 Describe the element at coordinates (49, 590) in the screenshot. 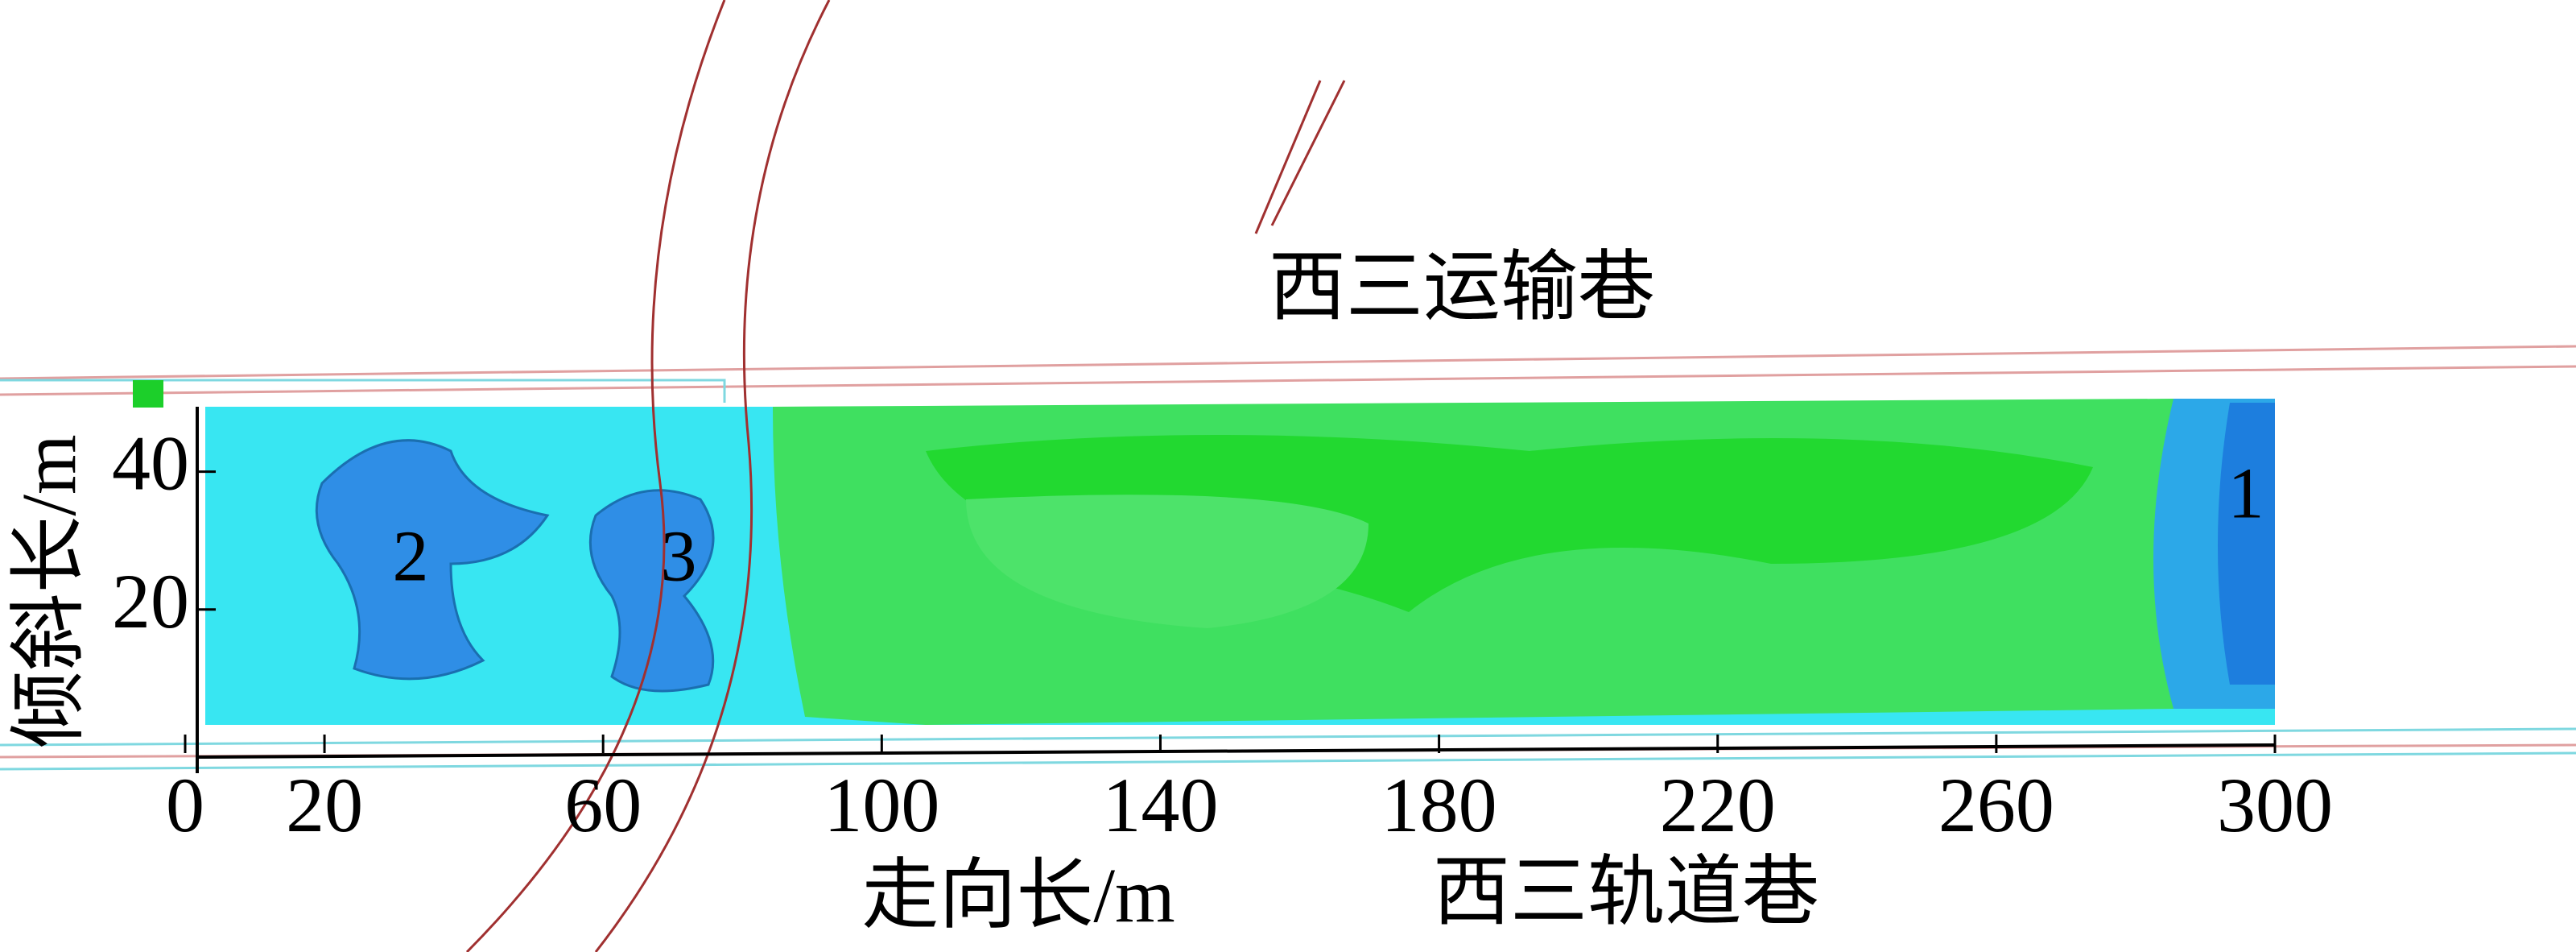

I see `y-axis-label: 倾斜长/m` at that location.